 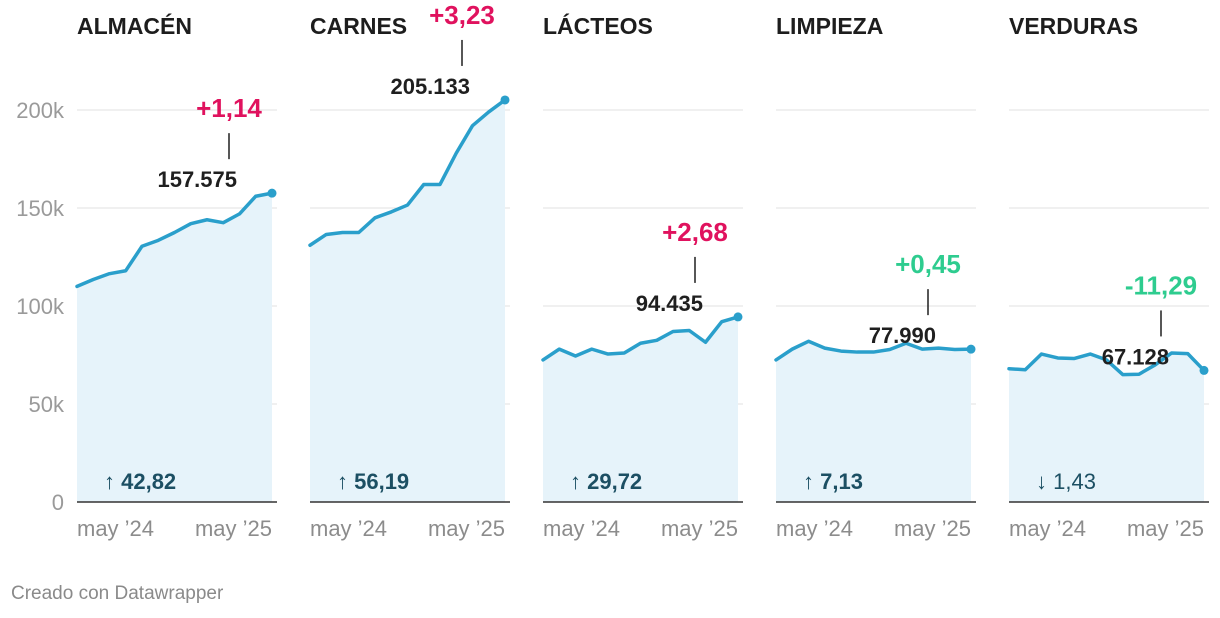 I want to click on end-value-label: 94.435, so click(x=669, y=303).